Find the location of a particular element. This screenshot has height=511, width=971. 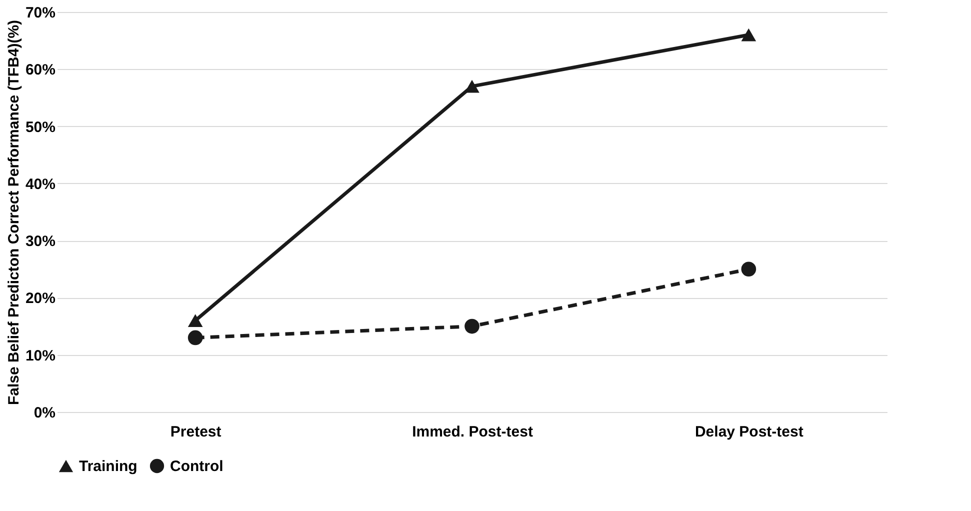

legend-label: Control is located at coordinates (197, 466).